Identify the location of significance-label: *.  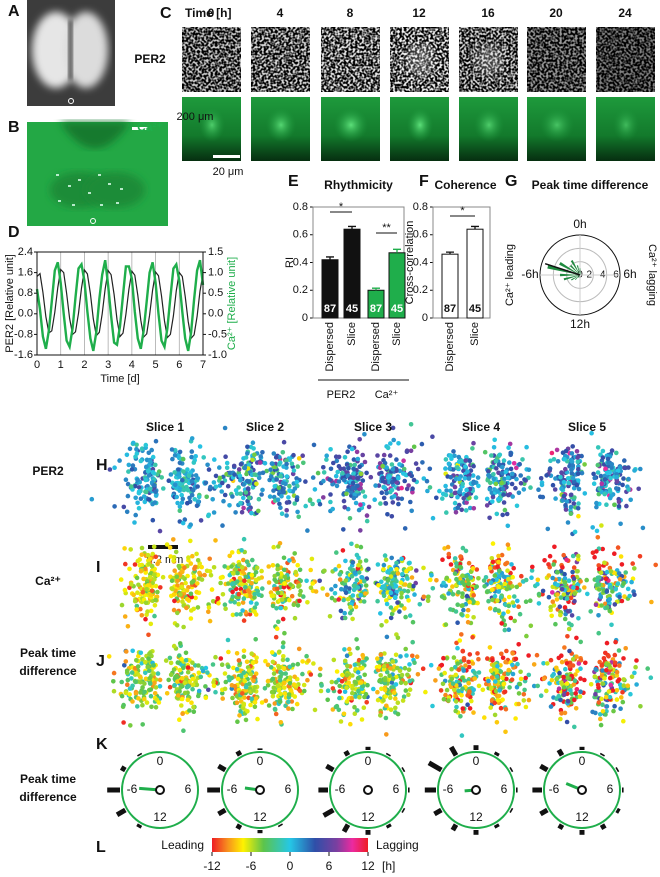
(341, 207).